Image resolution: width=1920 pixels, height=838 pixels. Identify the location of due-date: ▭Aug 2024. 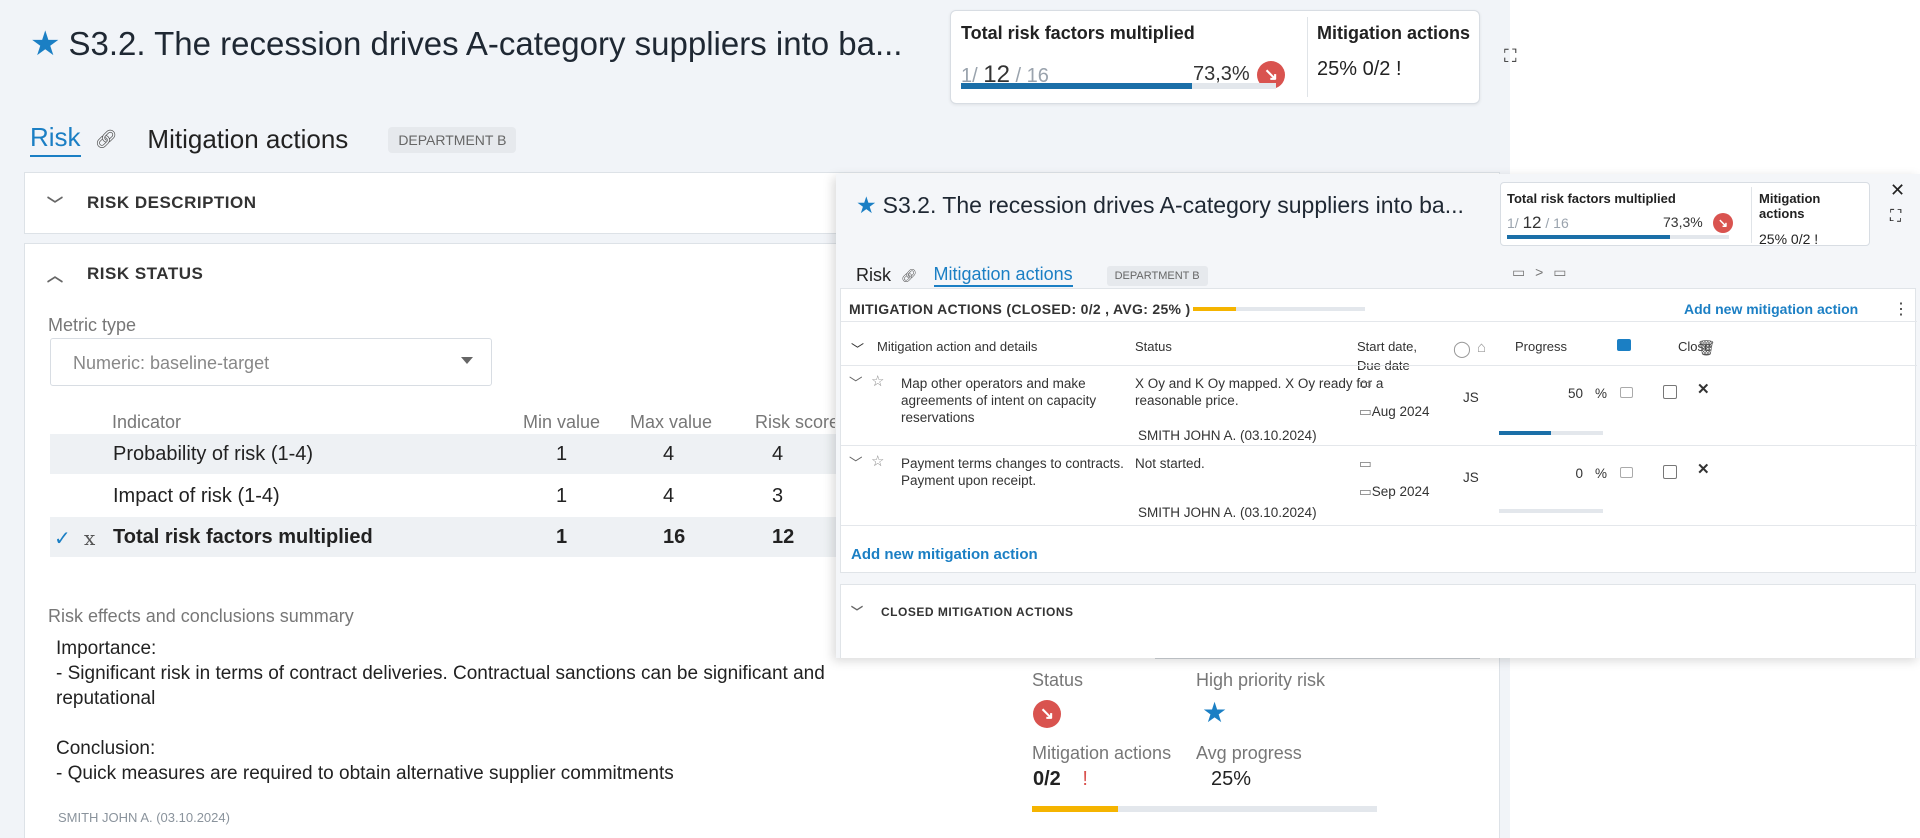
(1394, 411).